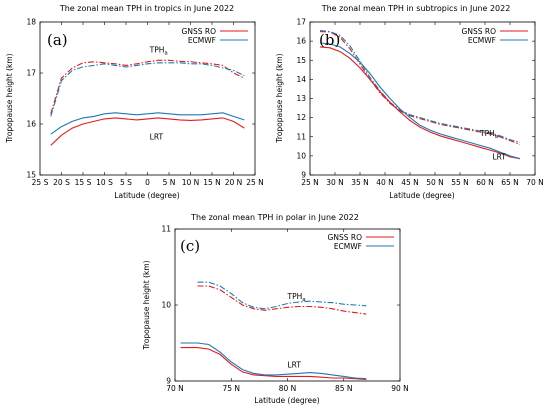  I want to click on panel-c-label: (c), so click(190, 246).